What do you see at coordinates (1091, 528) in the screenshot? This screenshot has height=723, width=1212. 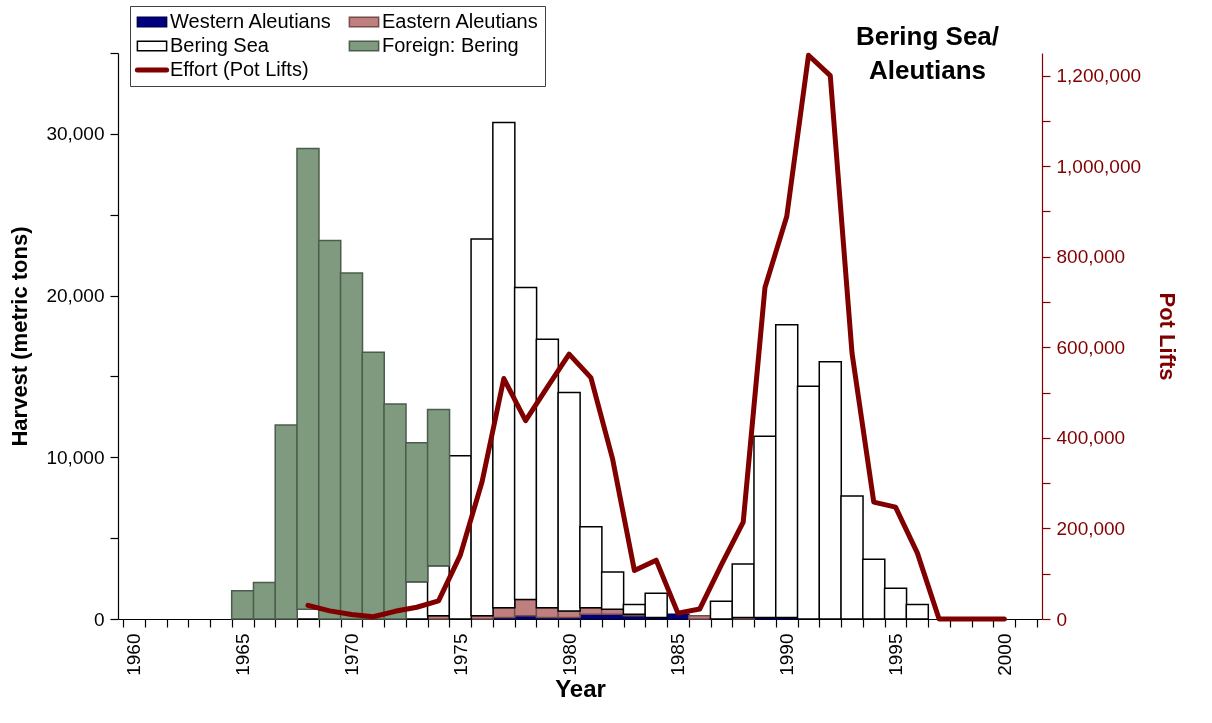 I see `y2-tick-label: 200,000` at bounding box center [1091, 528].